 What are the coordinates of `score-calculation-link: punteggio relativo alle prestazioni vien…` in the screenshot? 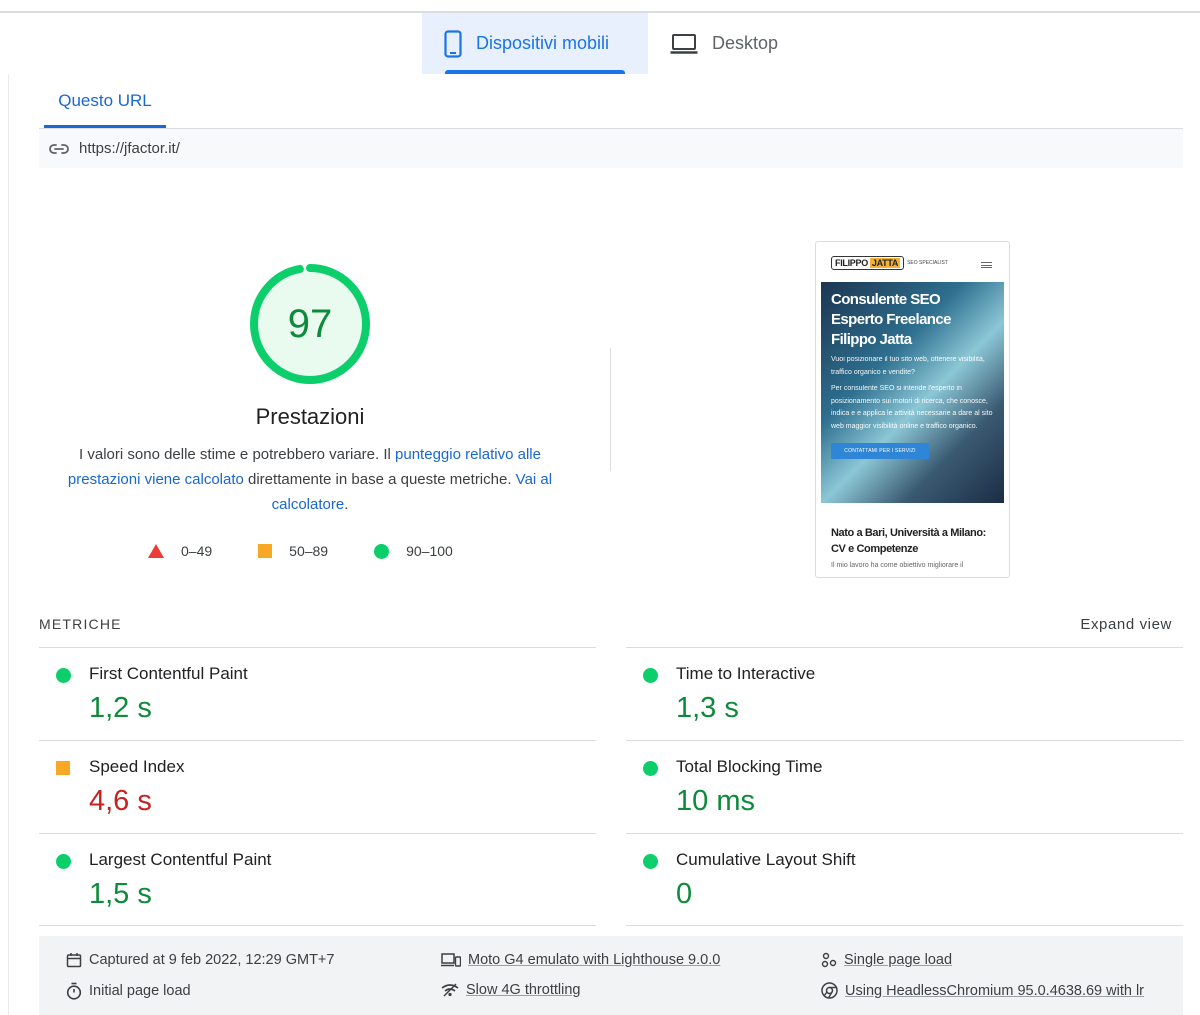 It's located at (304, 467).